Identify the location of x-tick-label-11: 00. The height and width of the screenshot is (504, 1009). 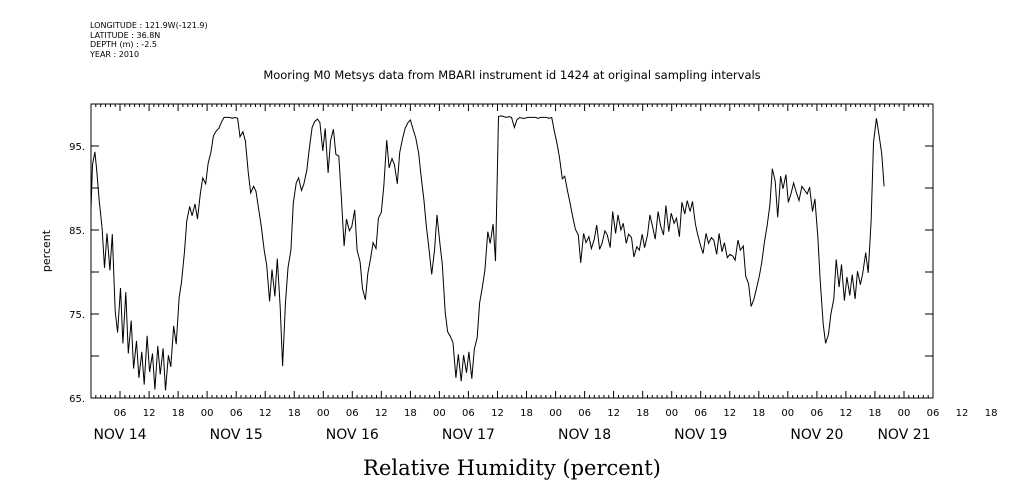
(439, 413).